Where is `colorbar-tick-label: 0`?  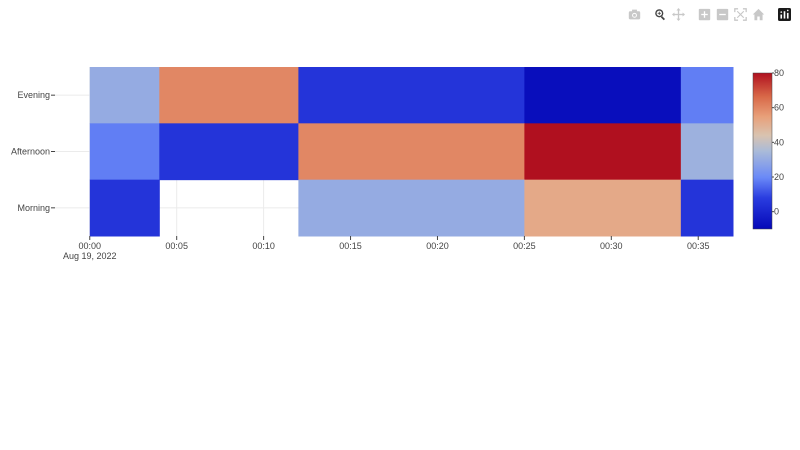 colorbar-tick-label: 0 is located at coordinates (776, 212).